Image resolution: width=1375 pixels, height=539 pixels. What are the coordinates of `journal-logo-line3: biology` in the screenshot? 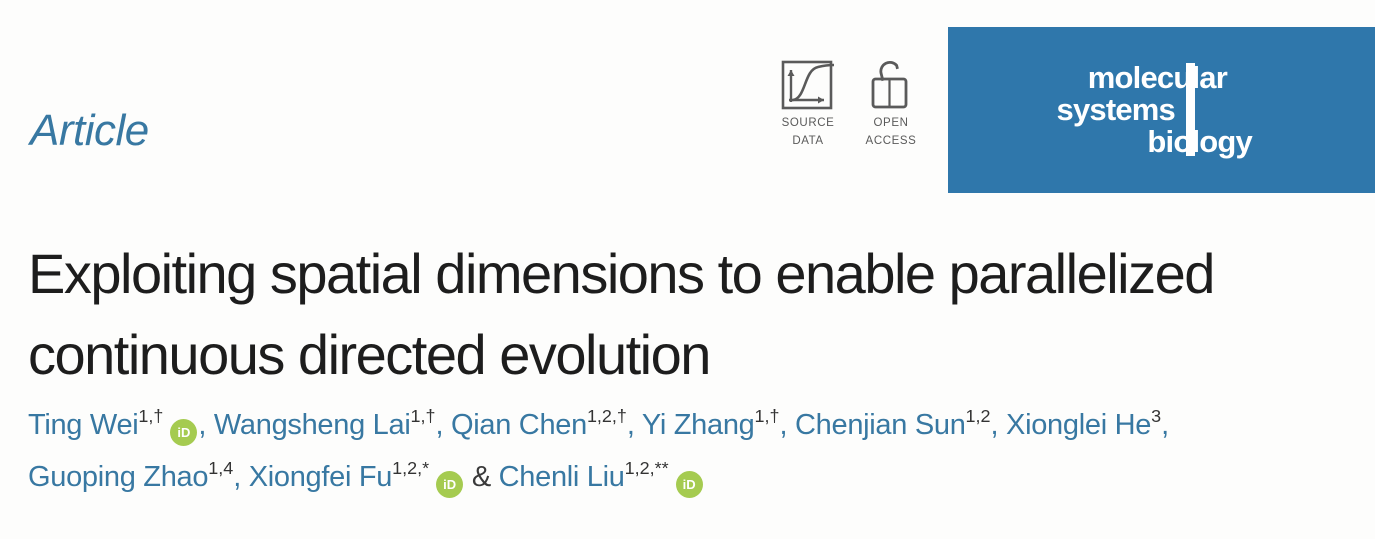 It's located at (1199, 141).